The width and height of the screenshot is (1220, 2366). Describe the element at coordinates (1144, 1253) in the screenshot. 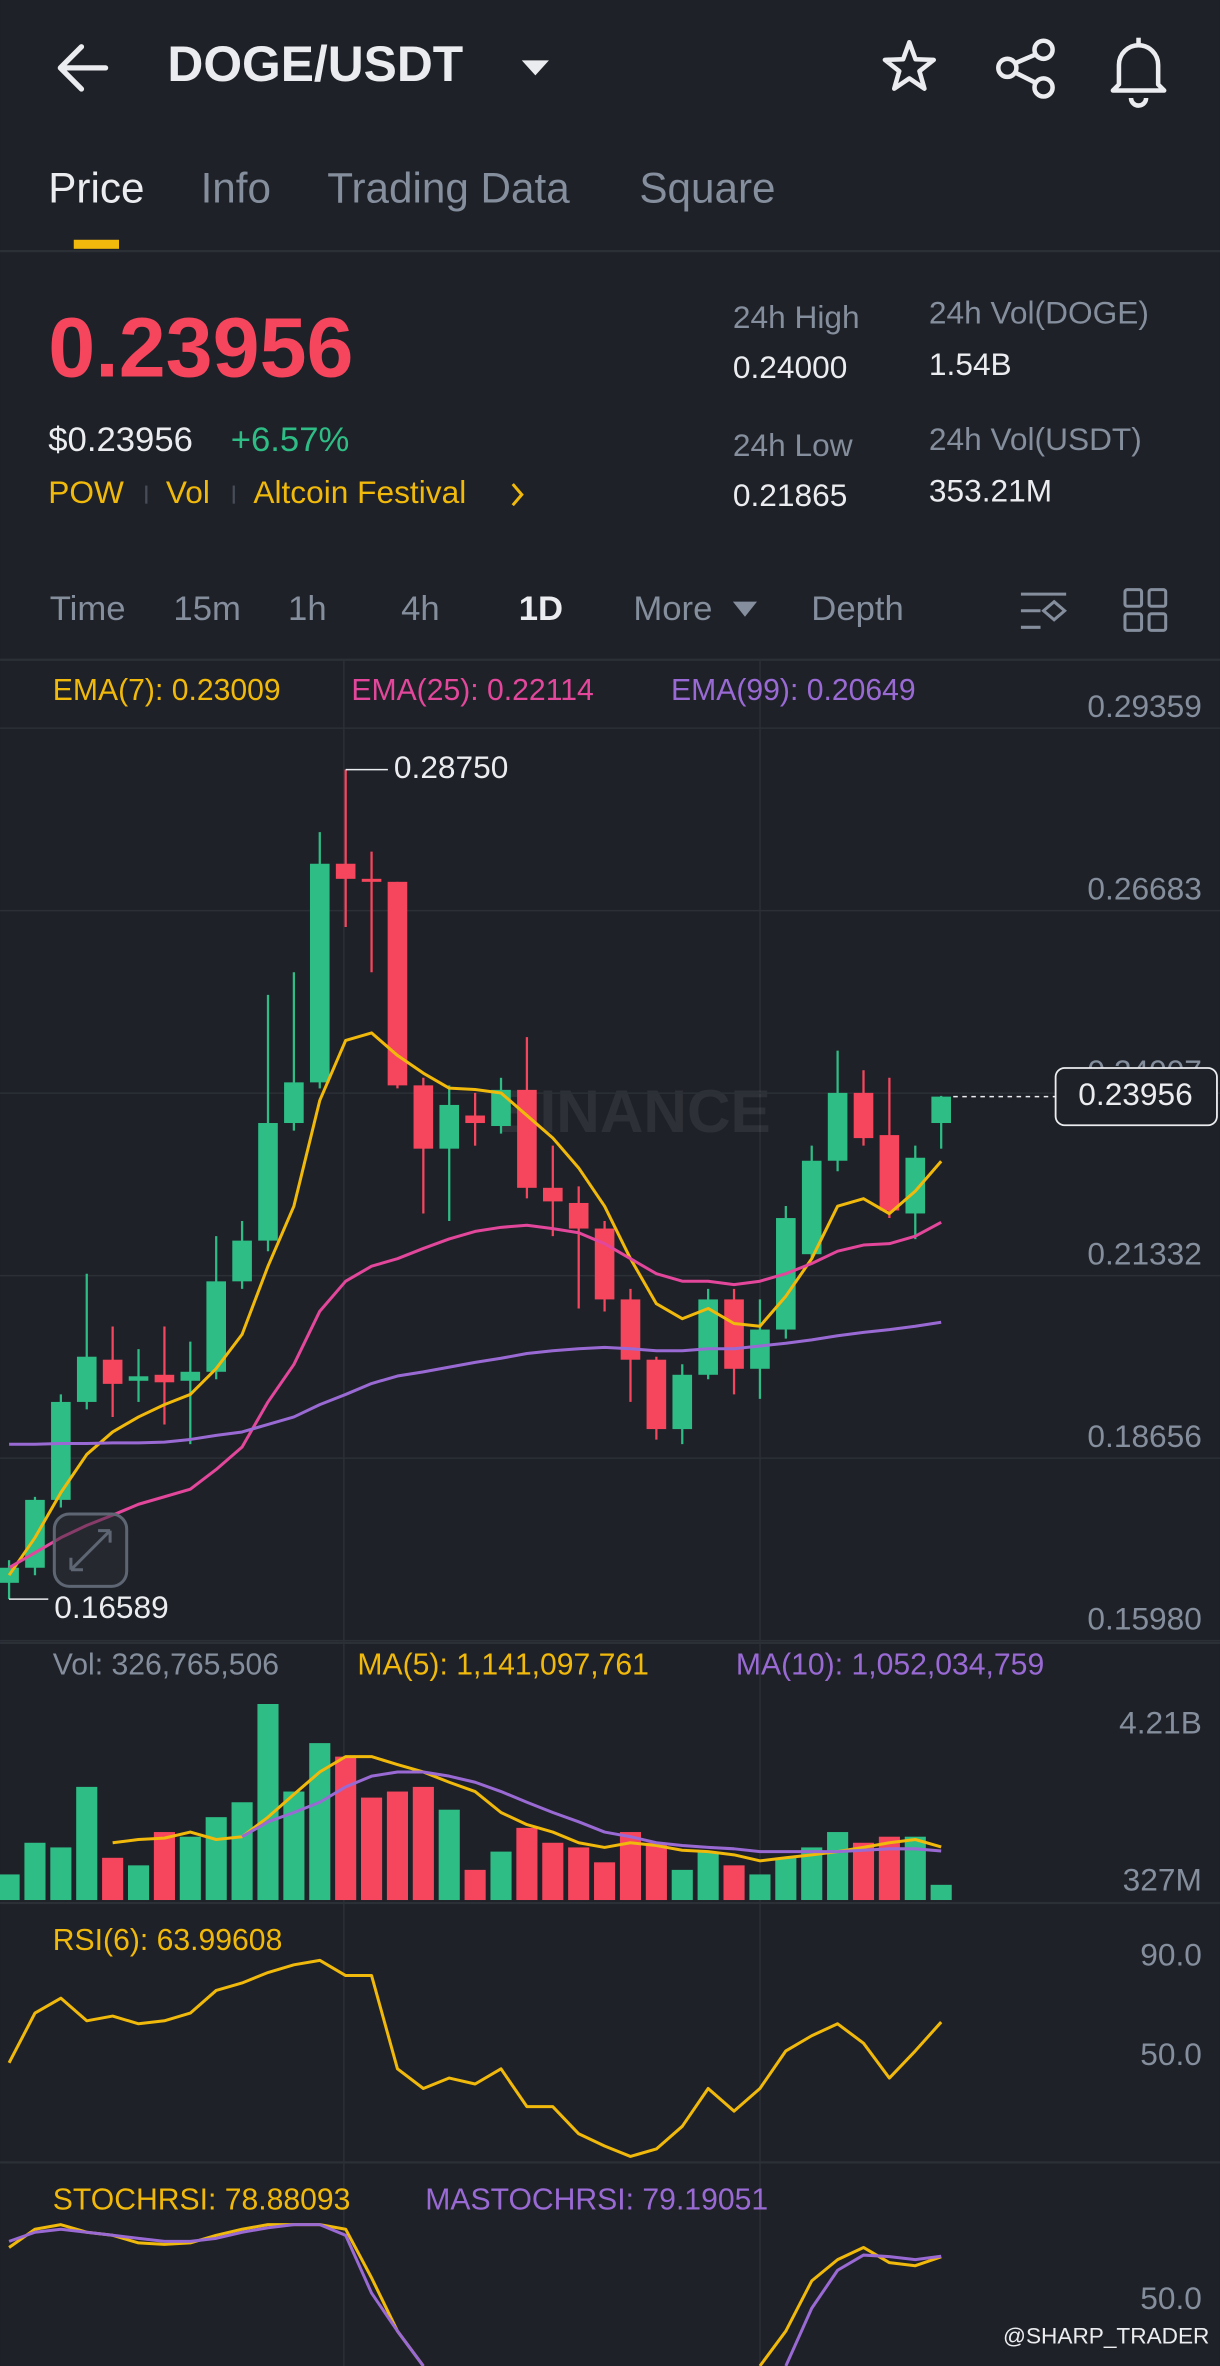

I see `y-tick-label: 0.21332` at that location.